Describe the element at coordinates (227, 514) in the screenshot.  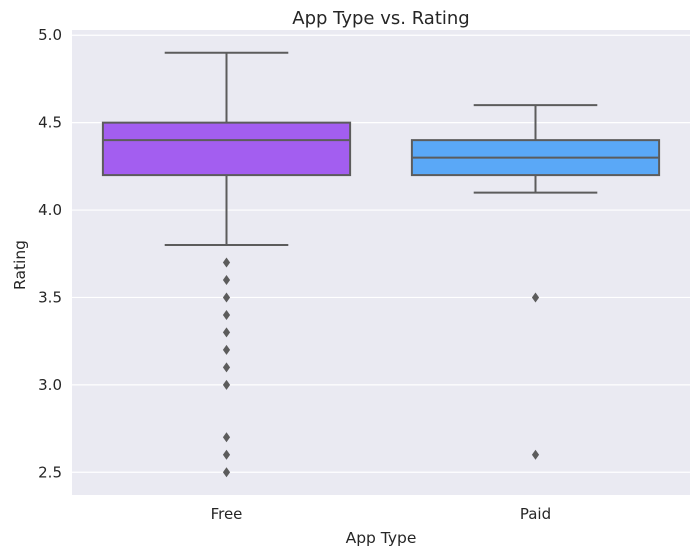
I see `x-tick-label: Free` at that location.